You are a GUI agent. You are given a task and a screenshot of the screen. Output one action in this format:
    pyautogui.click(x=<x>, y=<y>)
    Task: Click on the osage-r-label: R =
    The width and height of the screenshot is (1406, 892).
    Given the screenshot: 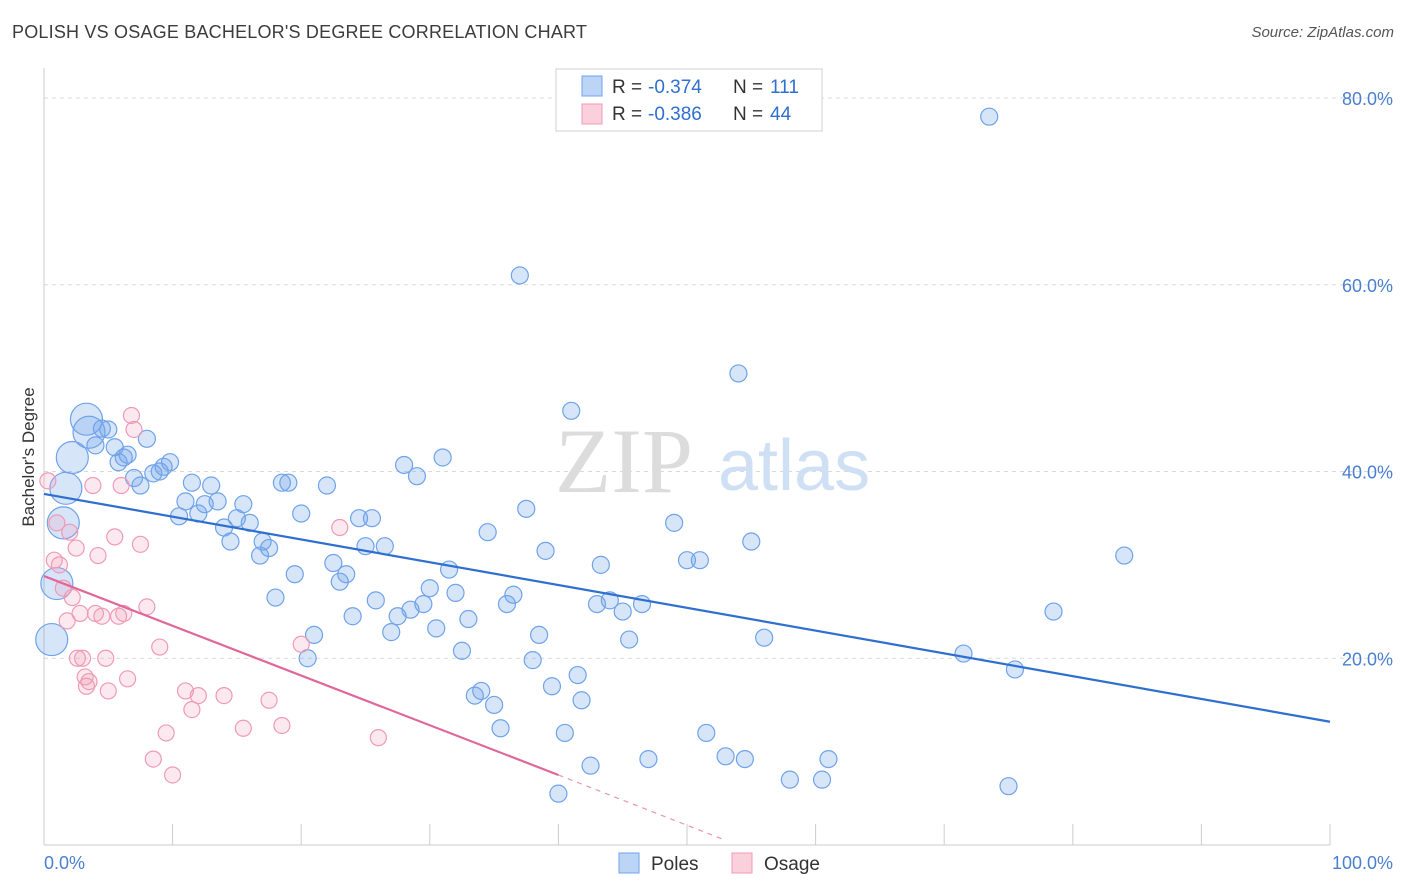 What is the action you would take?
    pyautogui.click(x=627, y=114)
    